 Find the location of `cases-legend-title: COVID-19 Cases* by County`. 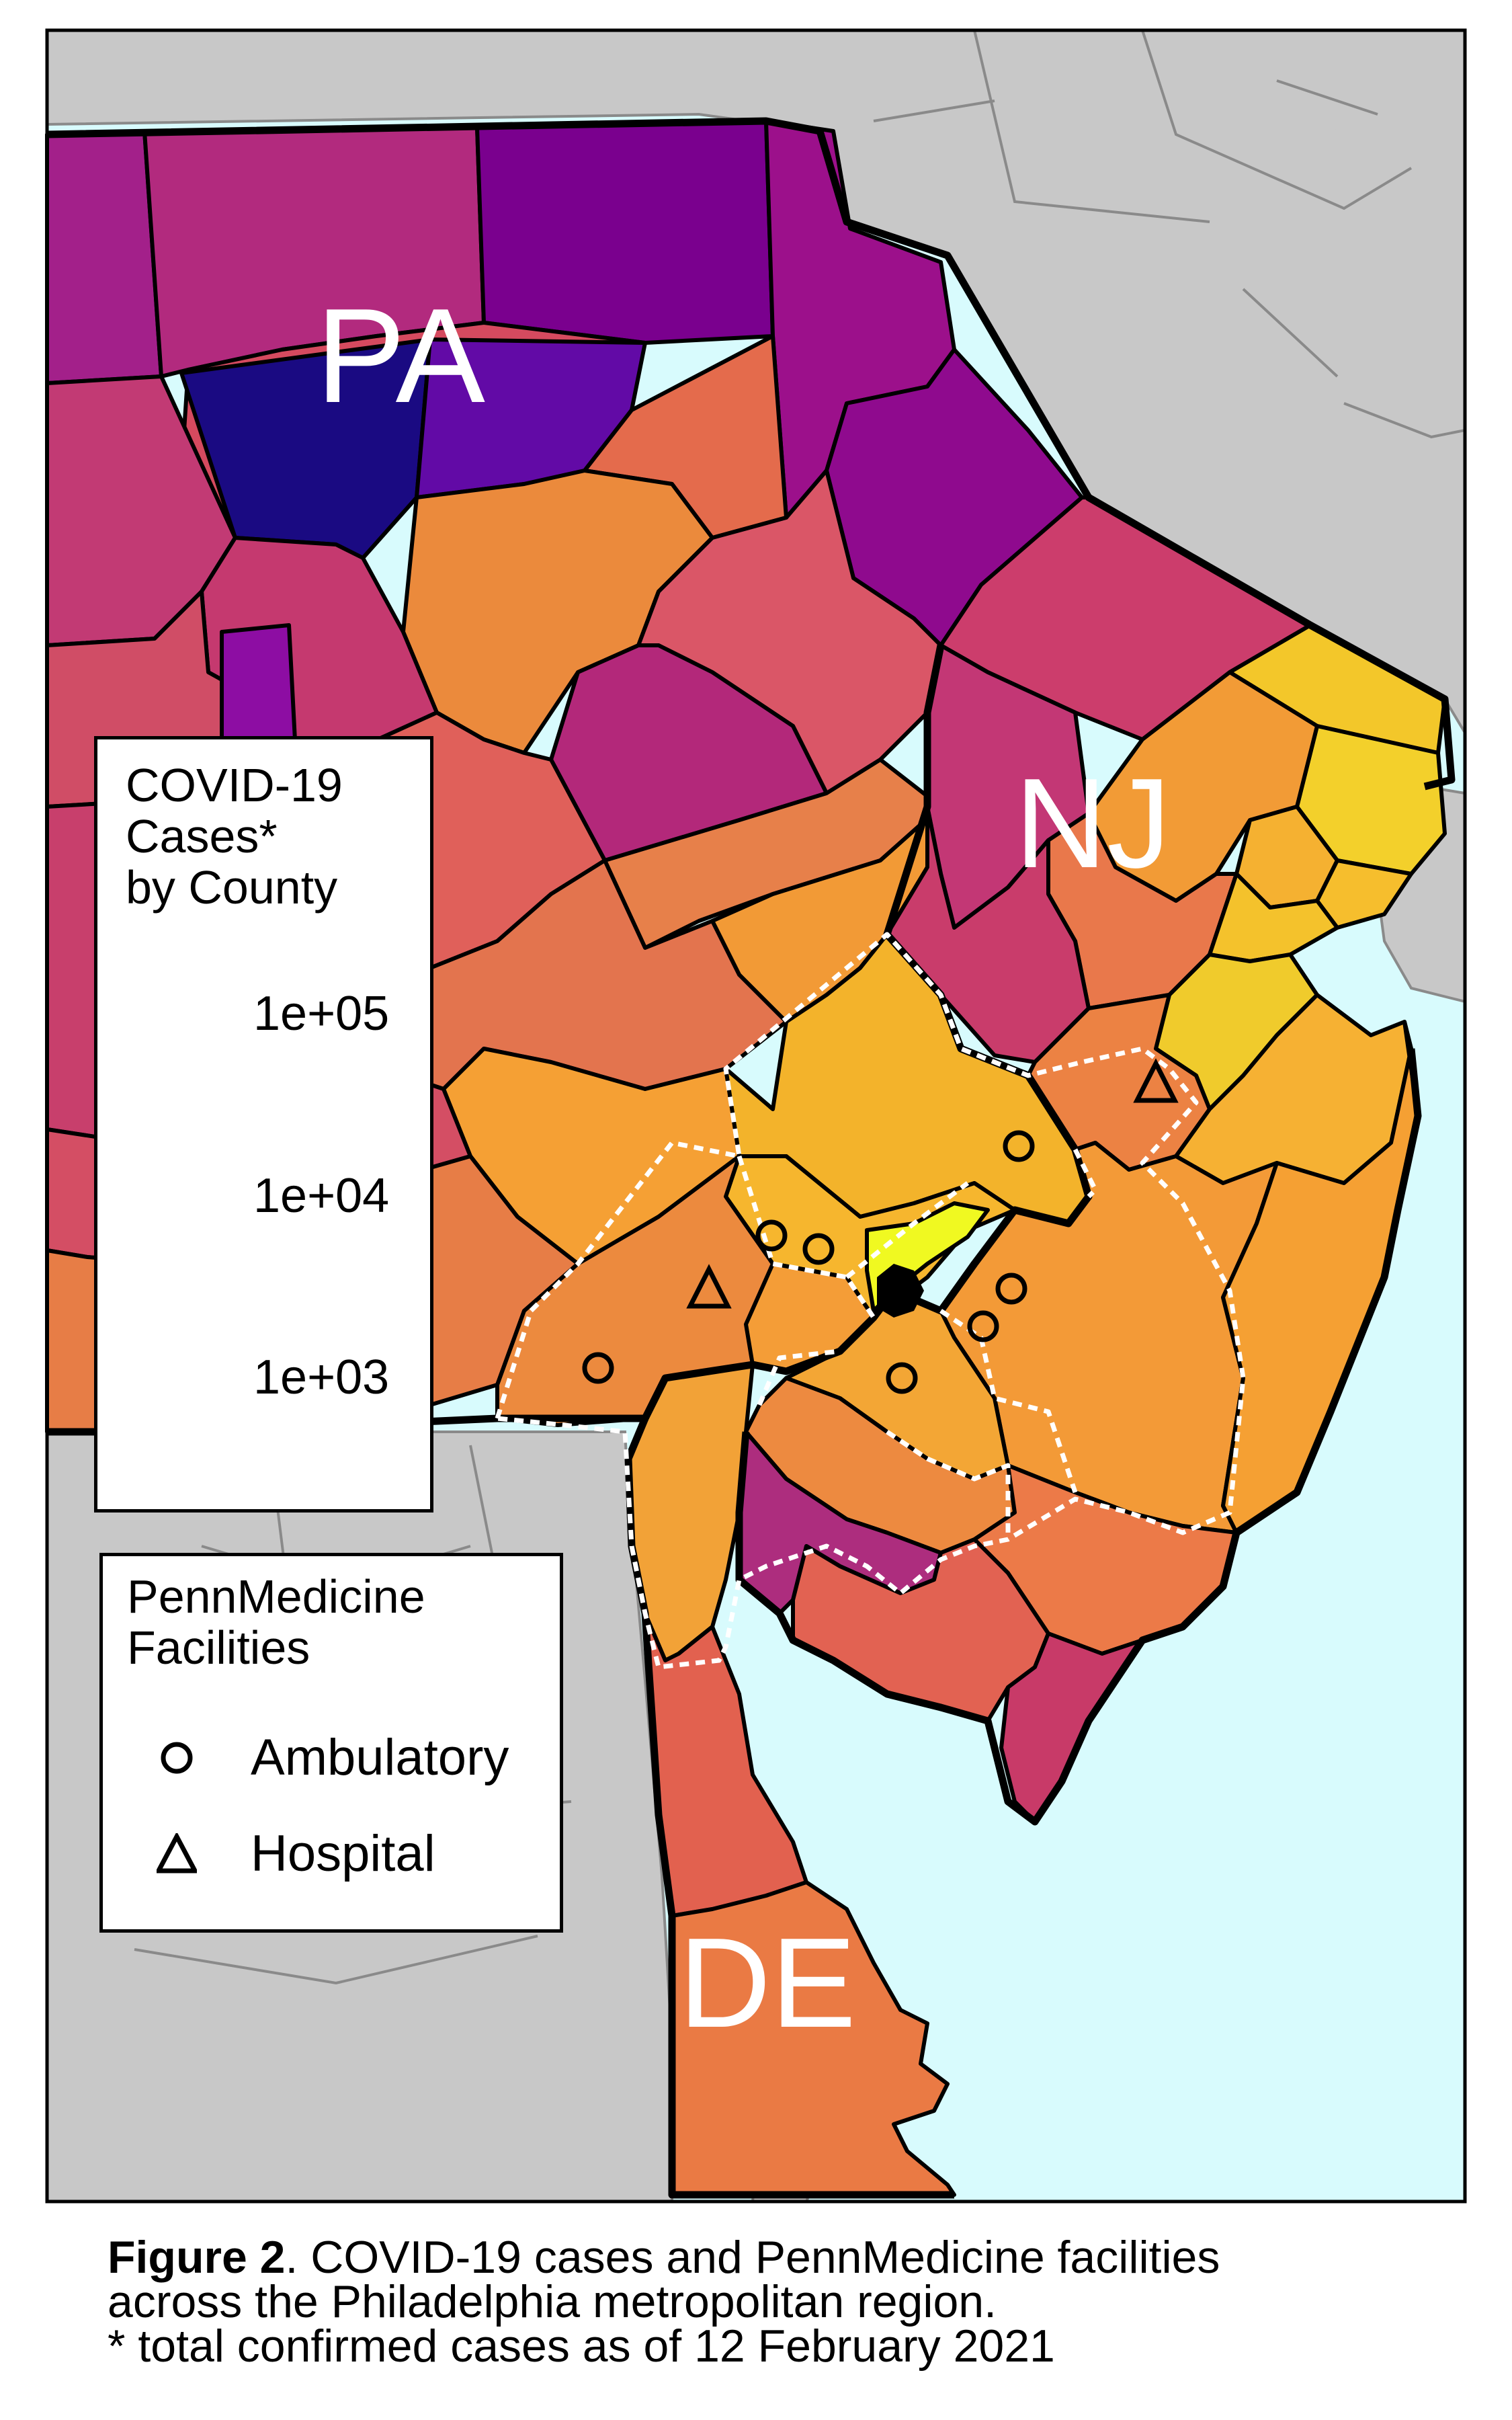

cases-legend-title: COVID-19 Cases* by County is located at coordinates (235, 837).